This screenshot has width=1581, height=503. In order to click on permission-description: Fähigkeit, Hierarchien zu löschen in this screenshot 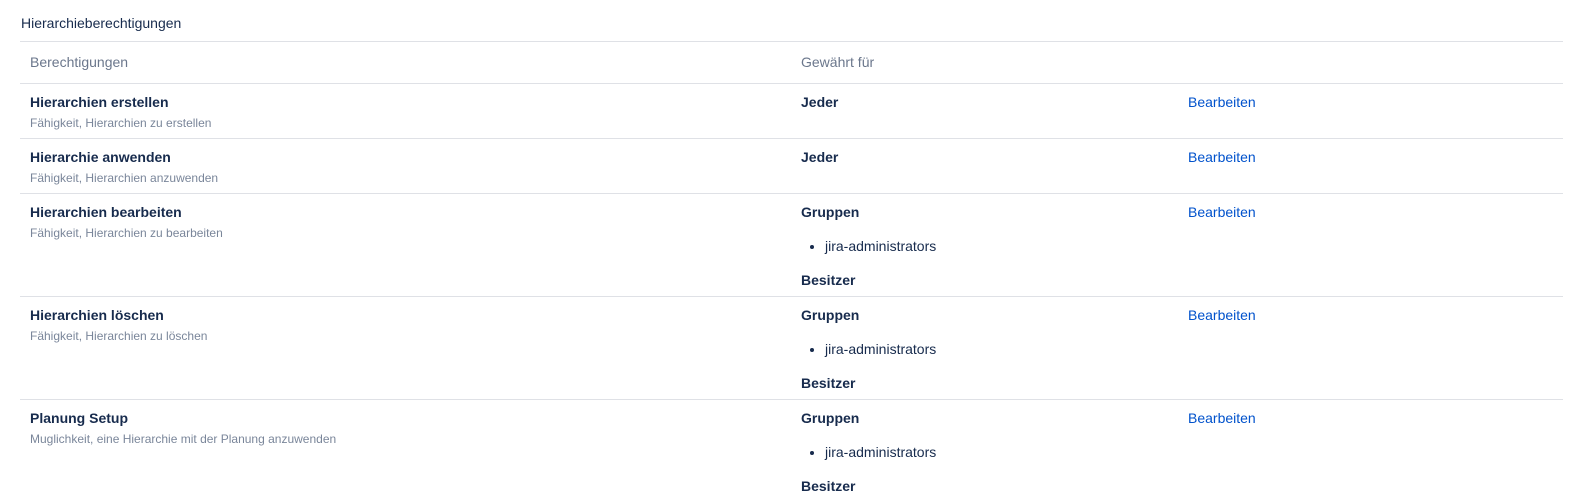, I will do `click(119, 336)`.